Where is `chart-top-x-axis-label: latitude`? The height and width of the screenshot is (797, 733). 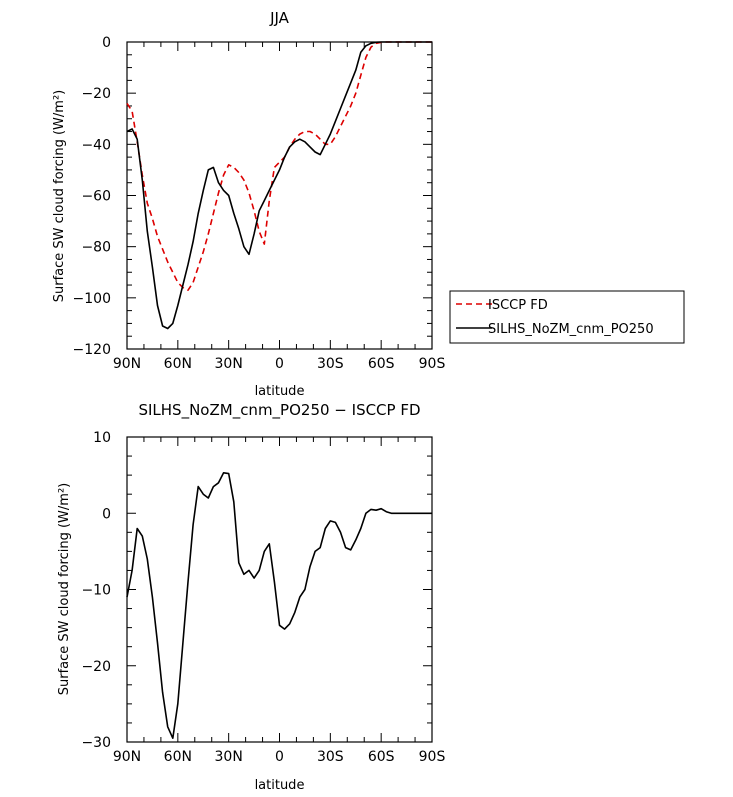 chart-top-x-axis-label: latitude is located at coordinates (280, 391).